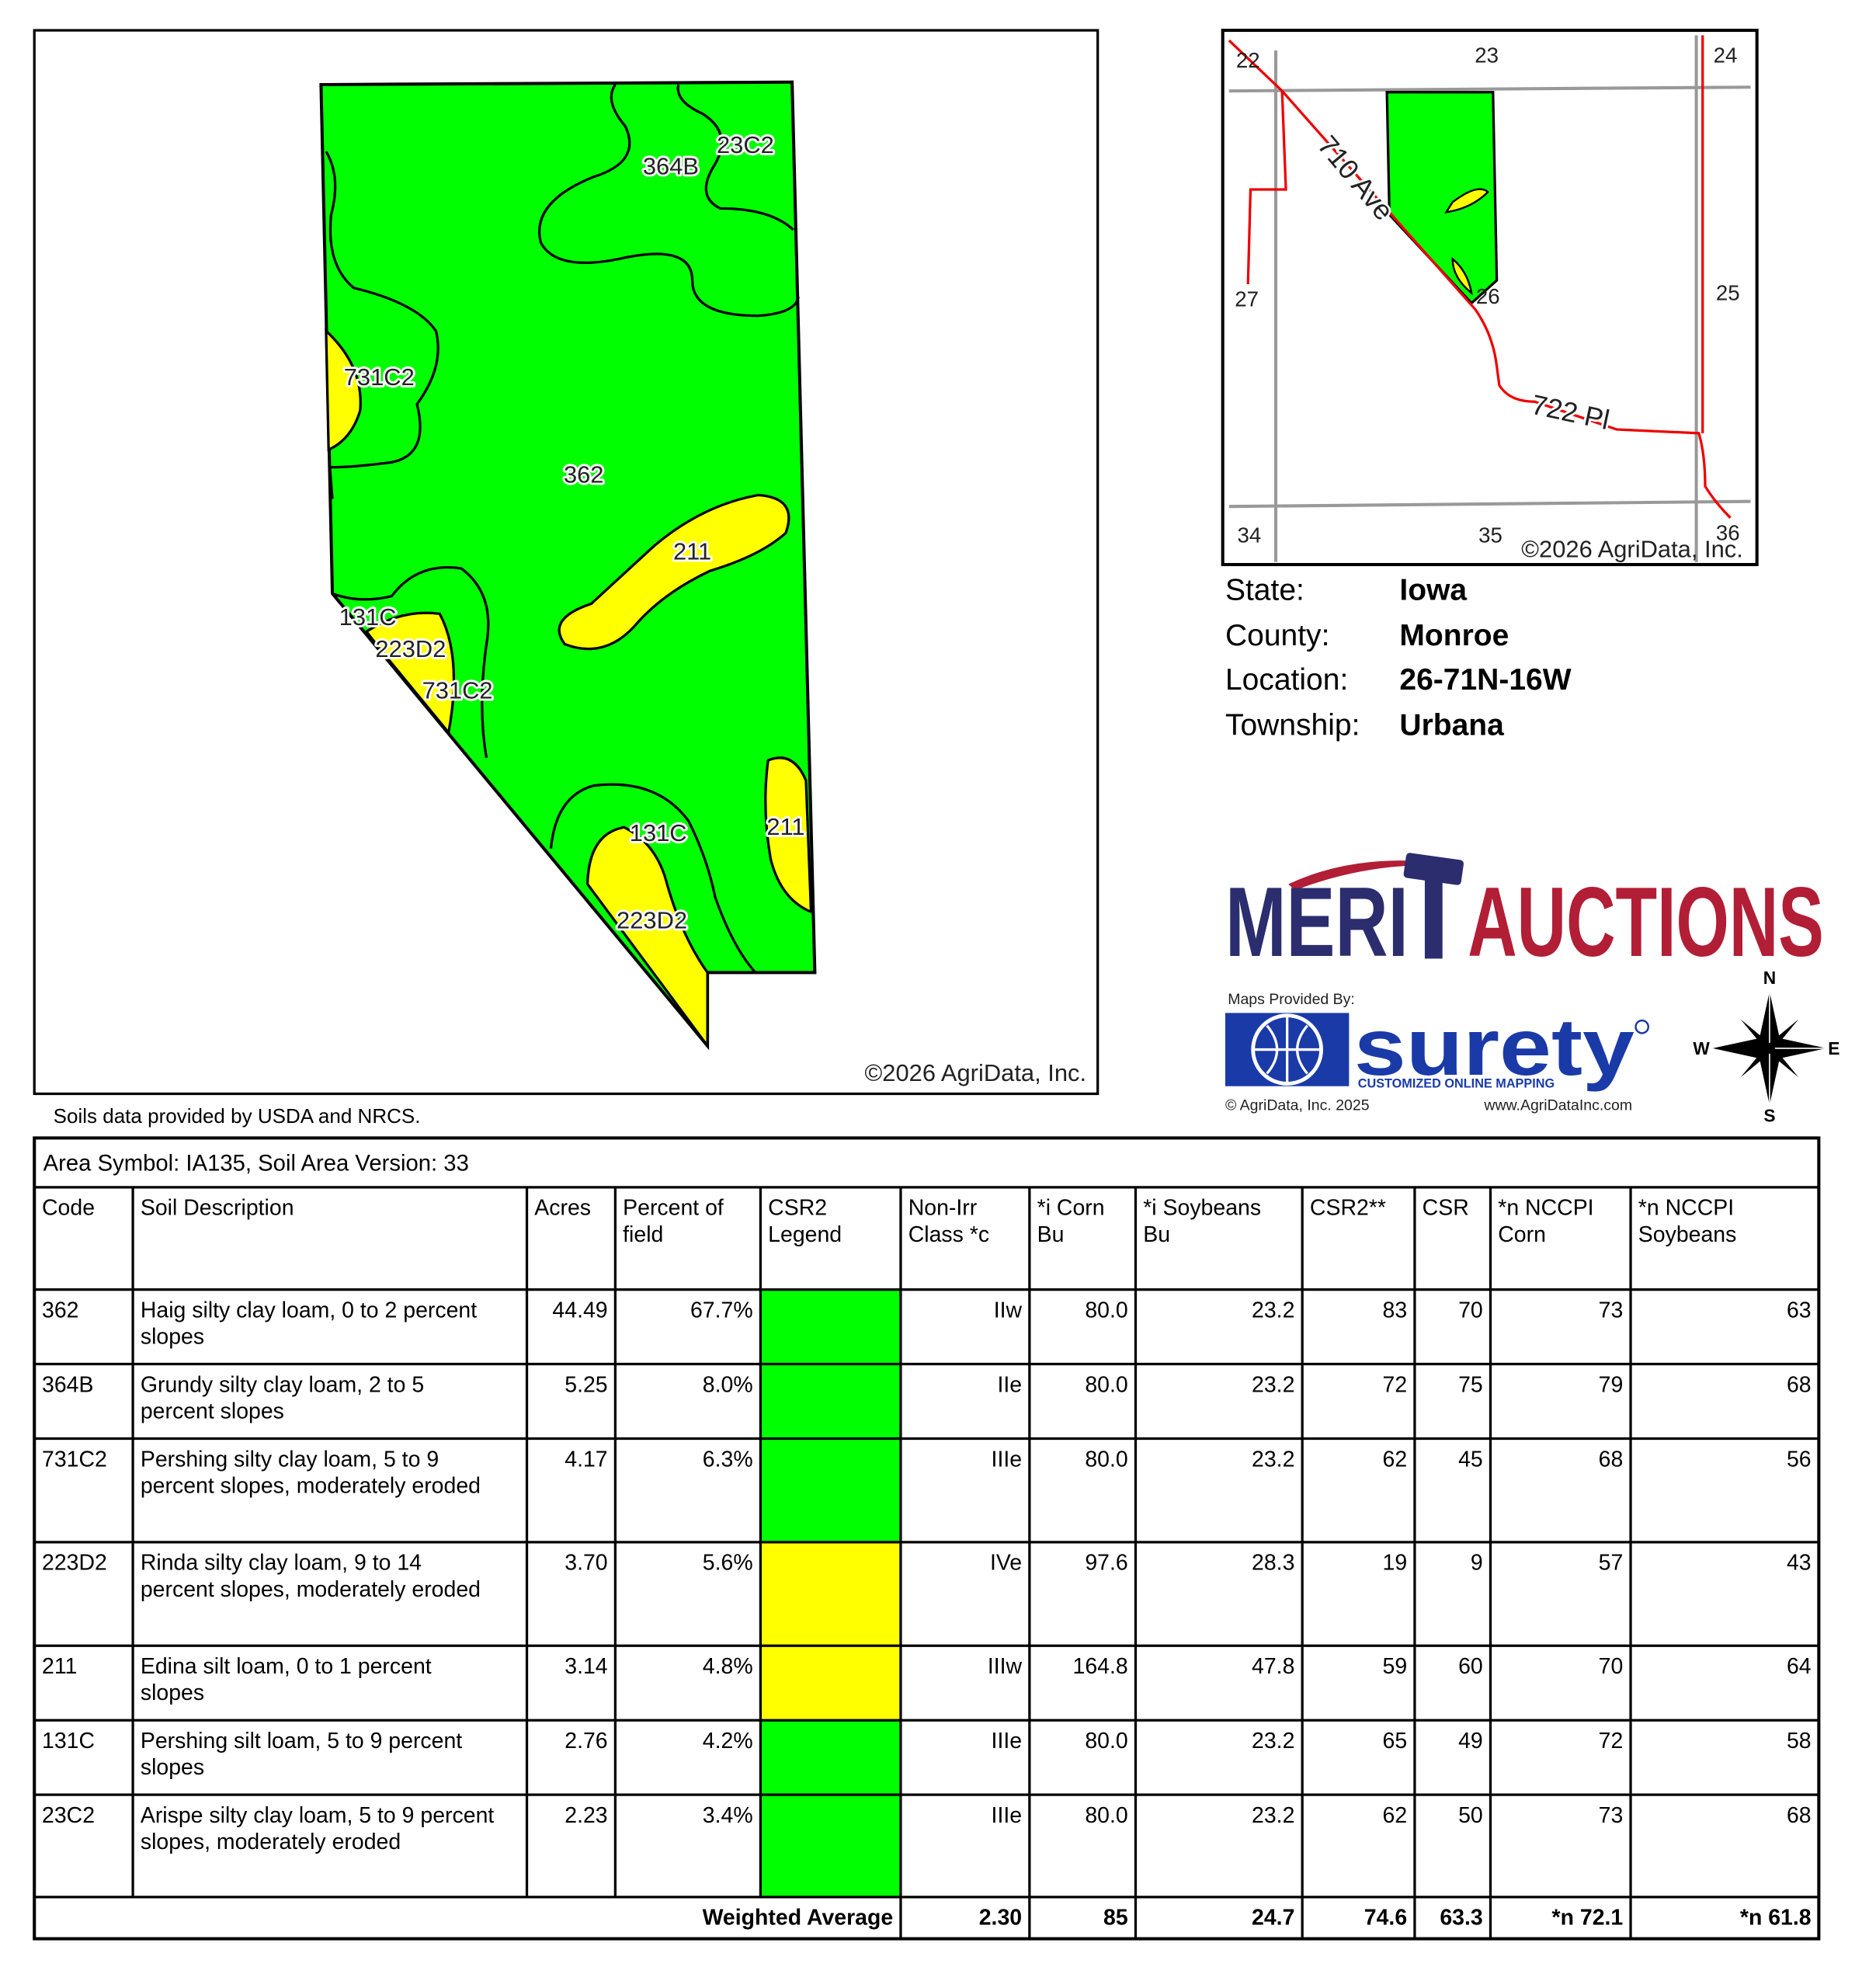 This screenshot has height=1988, width=1862. Describe the element at coordinates (728, 1564) in the screenshot. I see `table-value: 5.6%` at that location.